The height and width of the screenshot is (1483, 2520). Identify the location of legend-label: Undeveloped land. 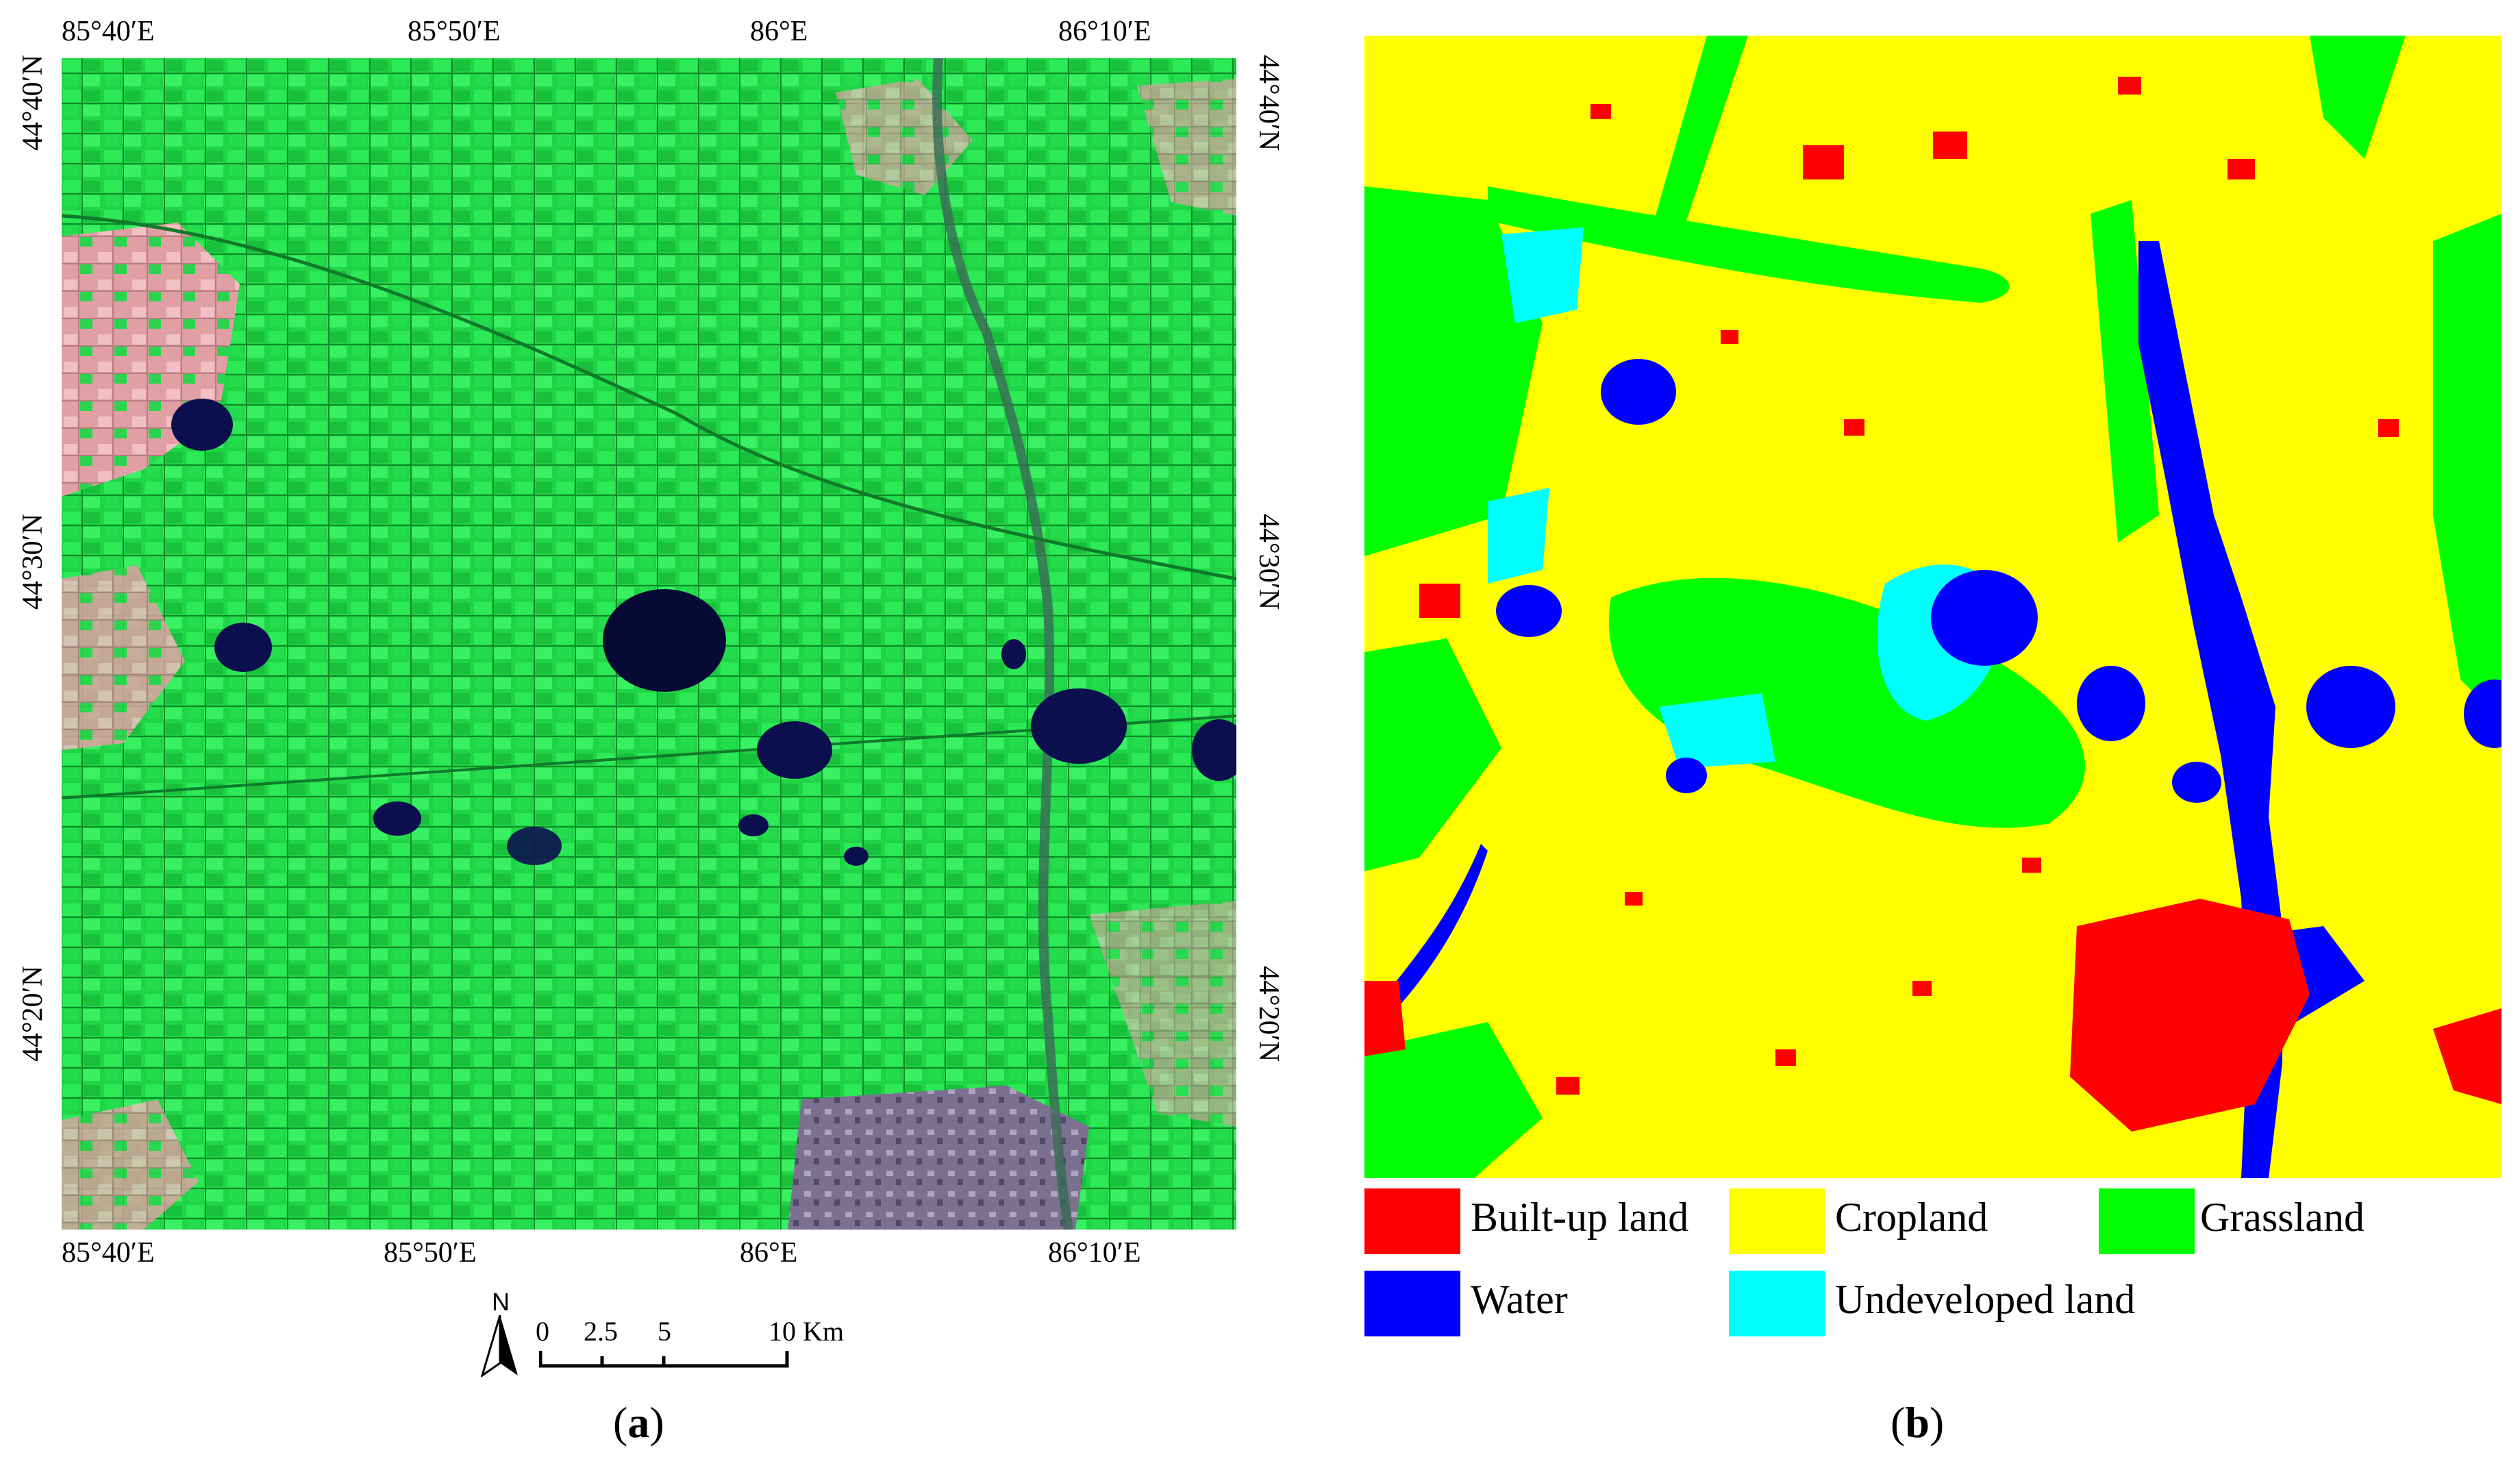
(1985, 1299).